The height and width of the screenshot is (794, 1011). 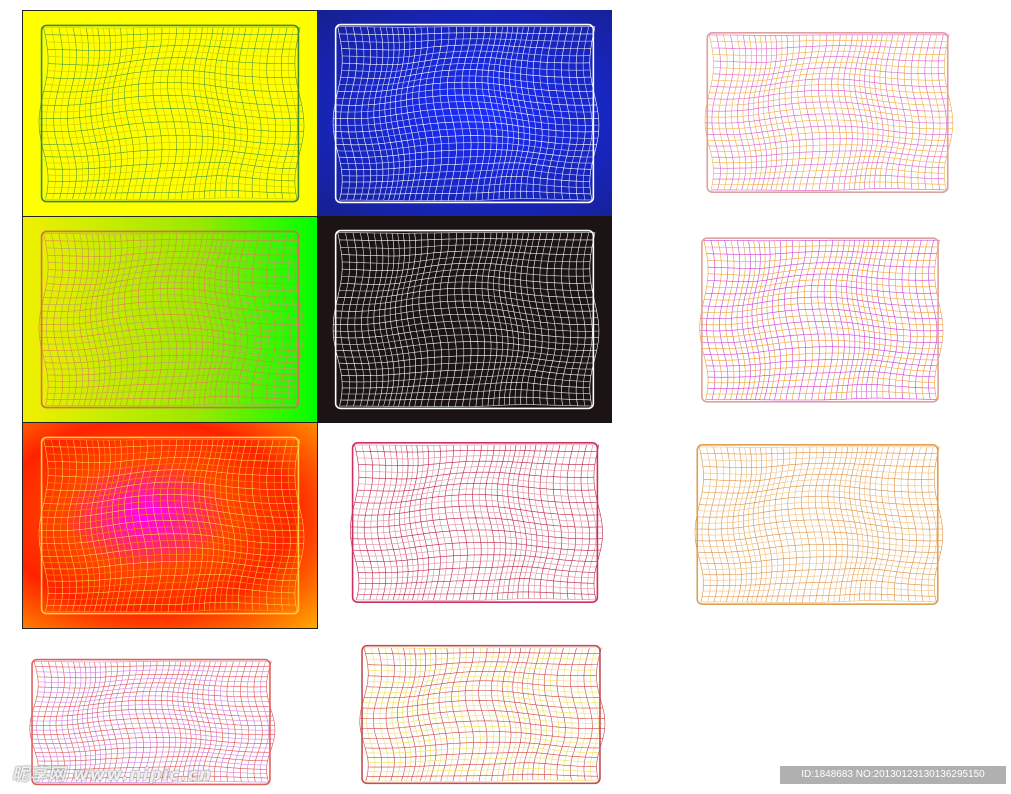 I want to click on id-stamp: ID:1848683 NO:20130123130136295150, so click(x=893, y=775).